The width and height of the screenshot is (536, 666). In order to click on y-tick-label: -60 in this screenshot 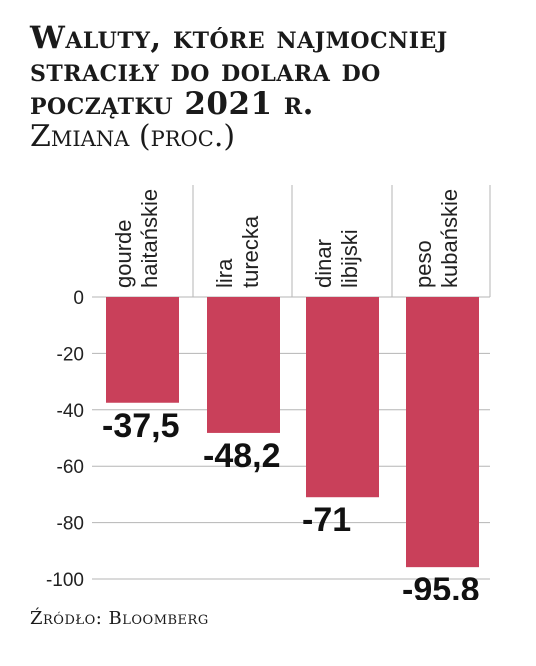, I will do `click(70, 467)`.